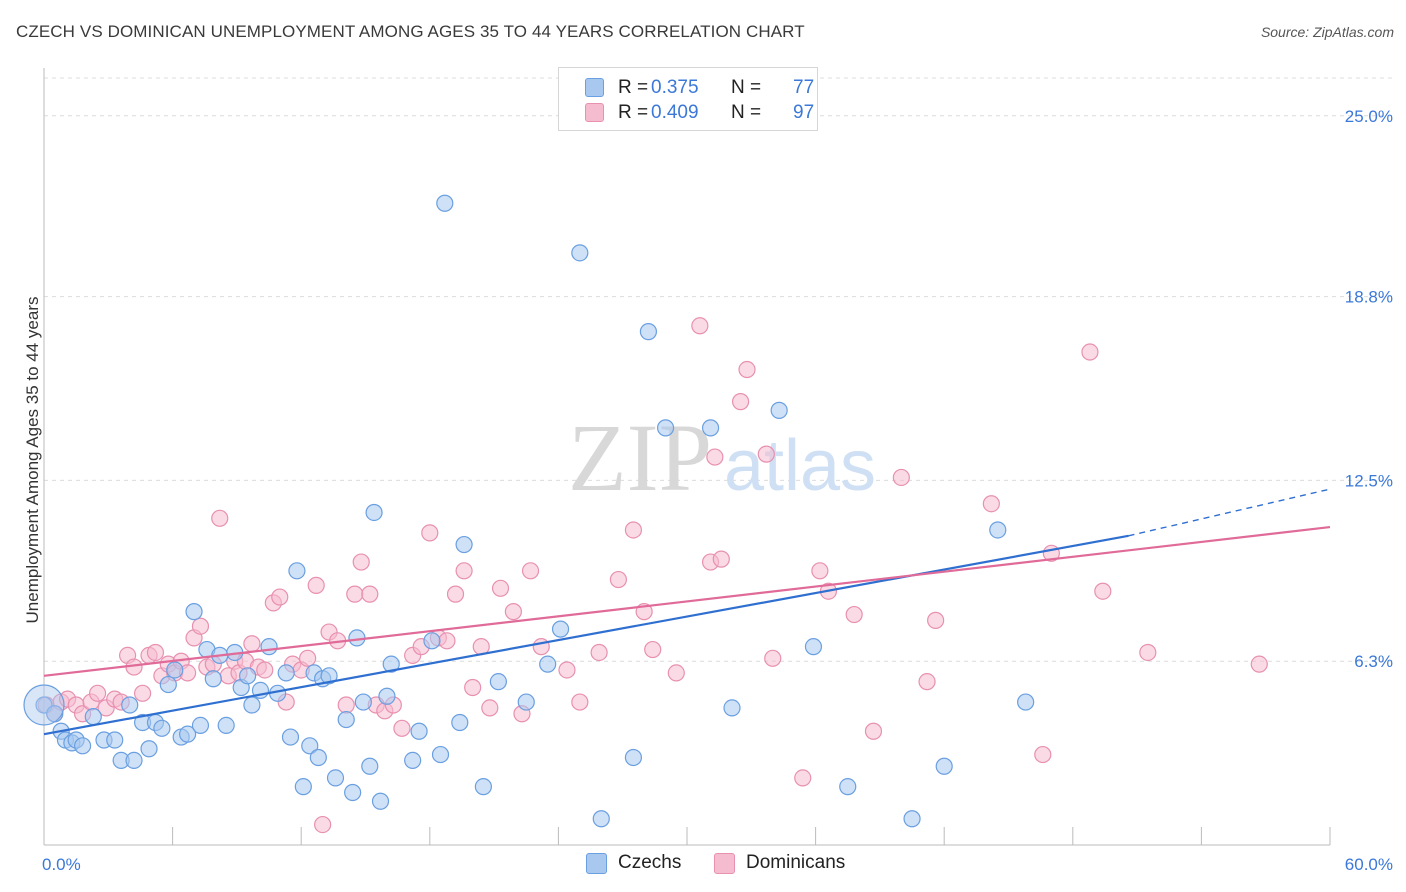 The width and height of the screenshot is (1406, 892). What do you see at coordinates (675, 112) in the screenshot?
I see `r-value: 0.409` at bounding box center [675, 112].